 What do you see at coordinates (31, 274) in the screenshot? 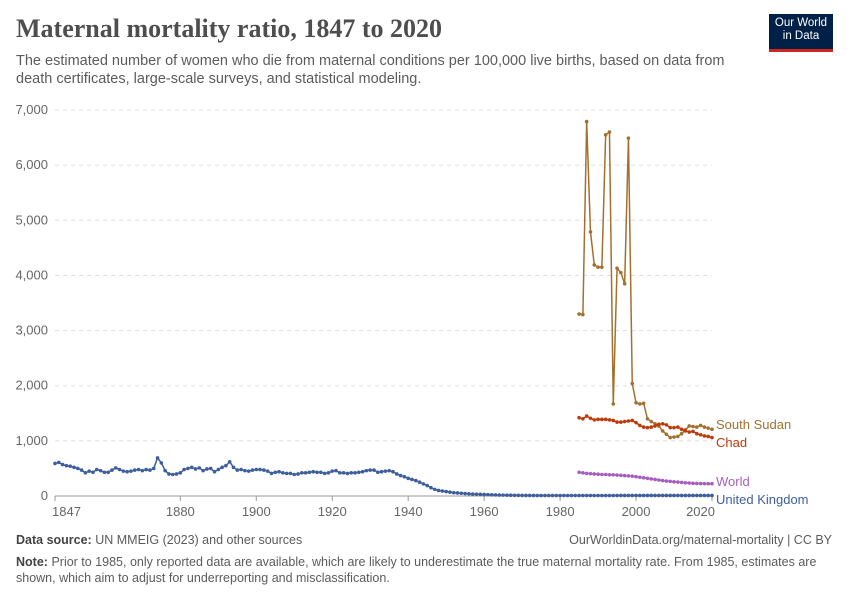
I see `y-tick-label: 4,000` at bounding box center [31, 274].